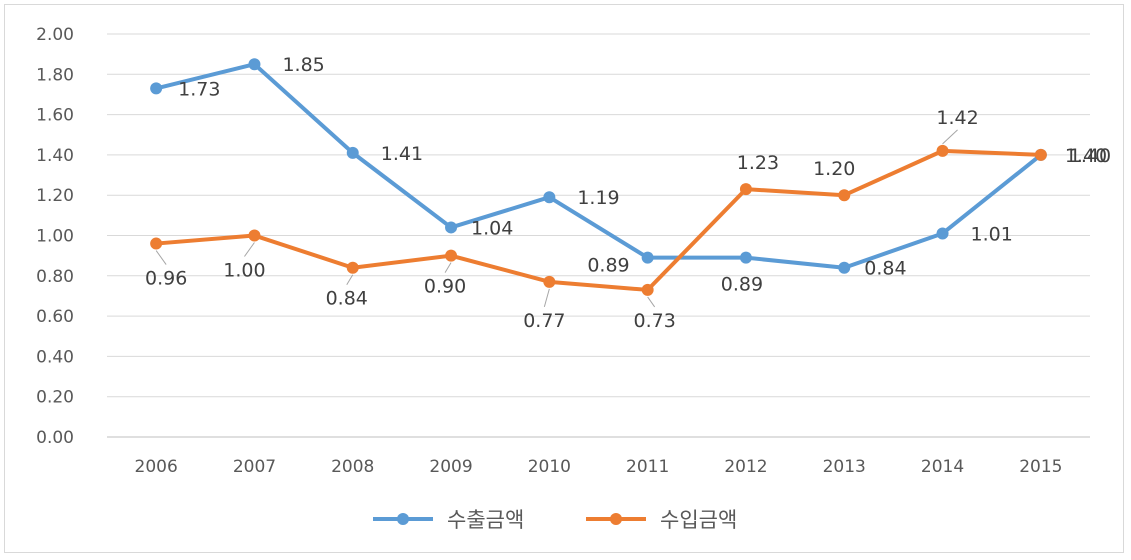  I want to click on data-label: 1.73, so click(199, 89).